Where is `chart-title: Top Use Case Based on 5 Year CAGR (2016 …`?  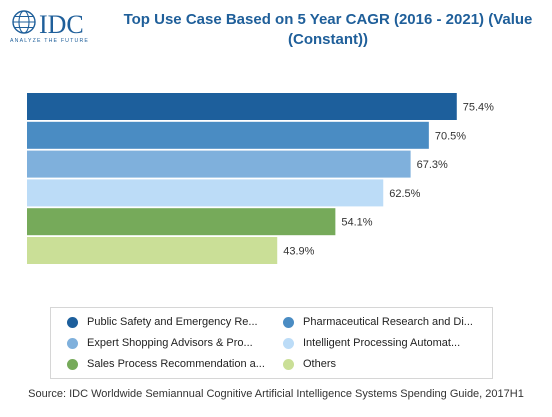 chart-title: Top Use Case Based on 5 Year CAGR (2016 … is located at coordinates (328, 29).